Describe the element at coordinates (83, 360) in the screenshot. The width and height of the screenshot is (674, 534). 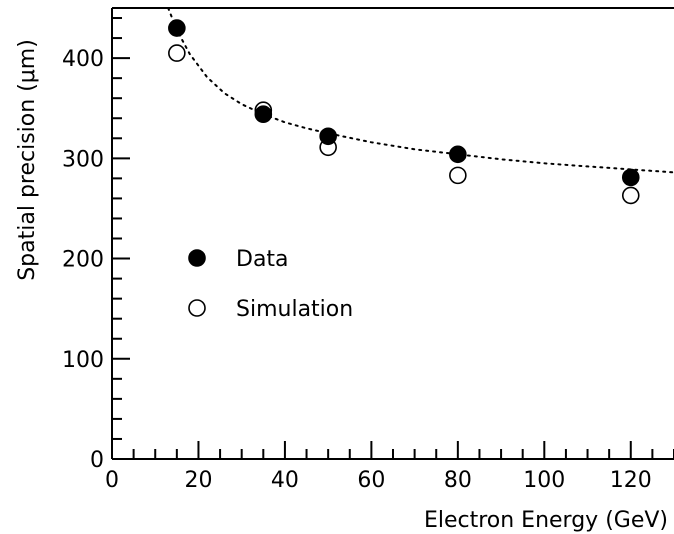
I see `y-tick-label: 100` at that location.